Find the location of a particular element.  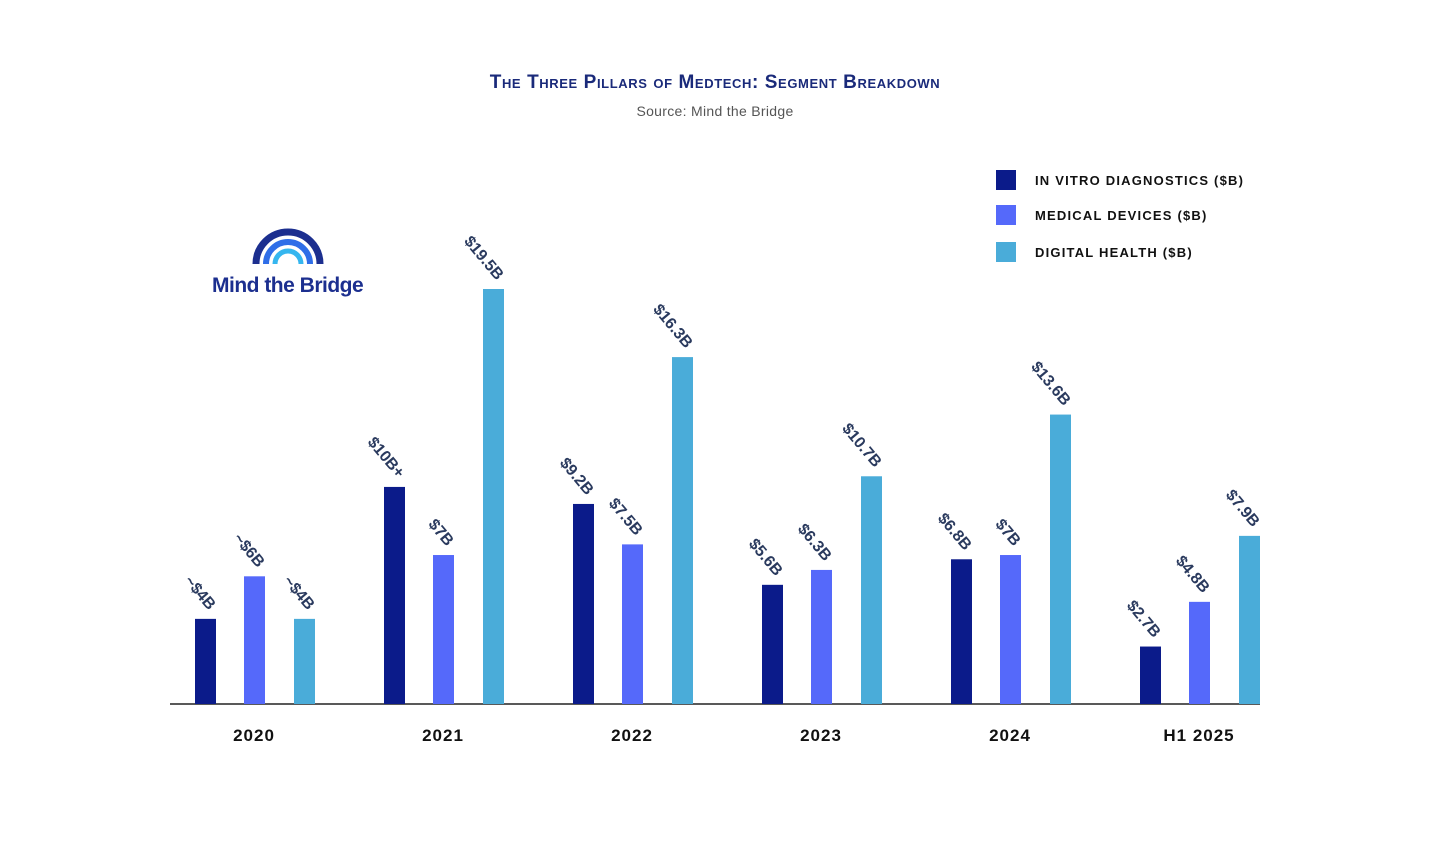

legend-swatch-medical-devices is located at coordinates (1006, 215).